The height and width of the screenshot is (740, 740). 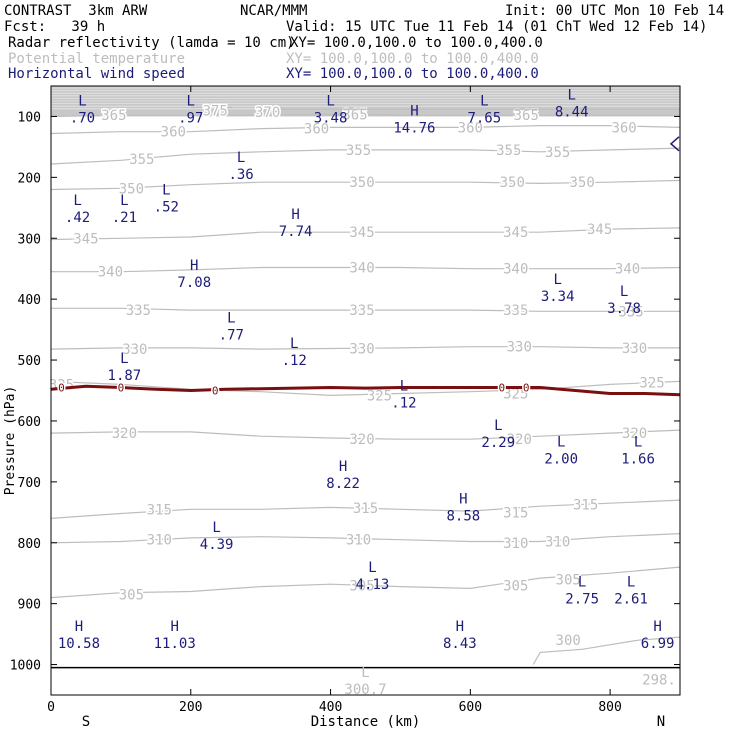 What do you see at coordinates (79, 644) in the screenshot?
I see `wind-extremum-value: 10.58` at bounding box center [79, 644].